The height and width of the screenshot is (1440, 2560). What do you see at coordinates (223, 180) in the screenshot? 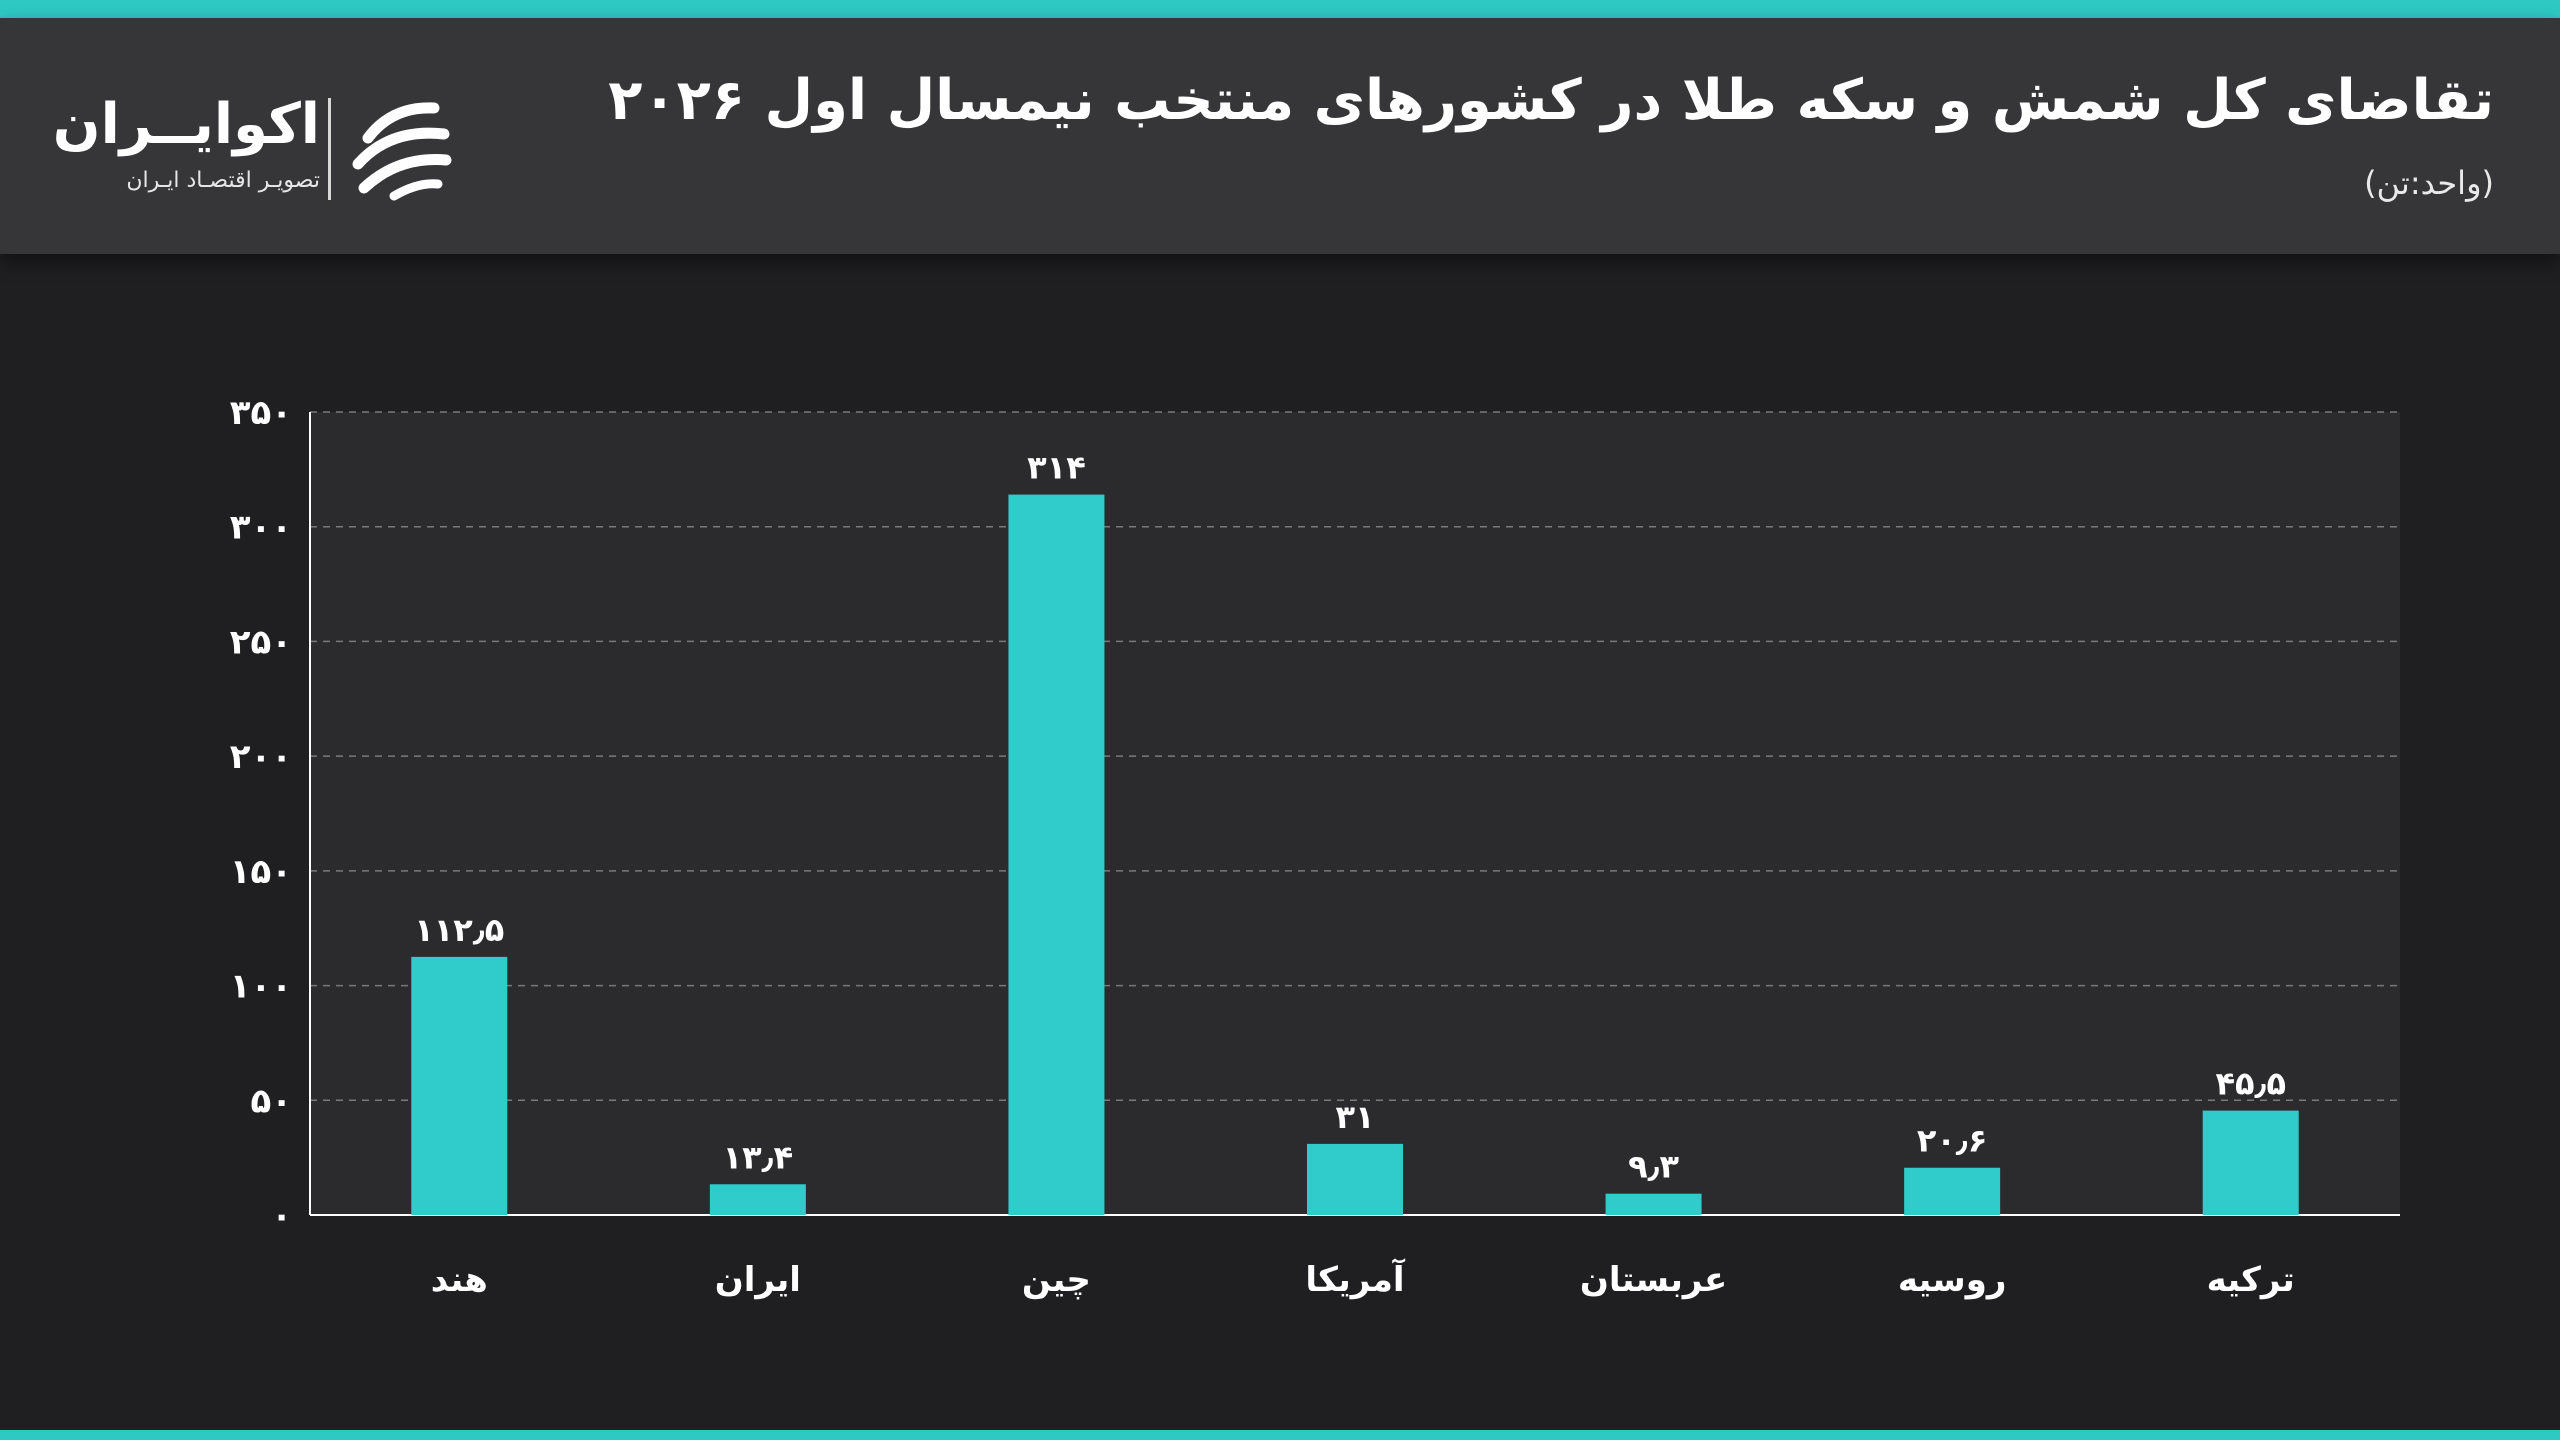
I see `brand-tagline: تصویـر اقتصـاد ایـران` at bounding box center [223, 180].